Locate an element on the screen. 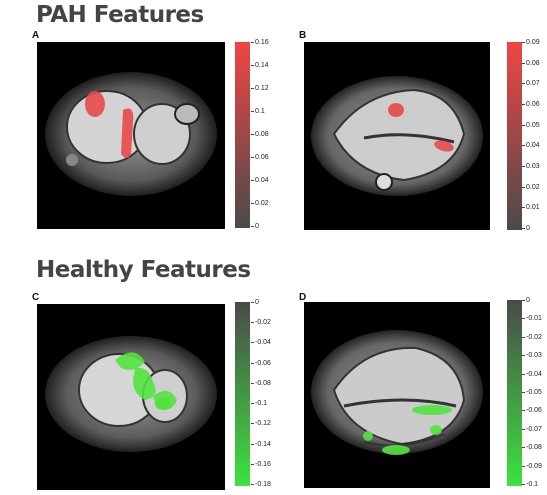 Image resolution: width=547 pixels, height=495 pixels. panel-d-mri-image is located at coordinates (397, 395).